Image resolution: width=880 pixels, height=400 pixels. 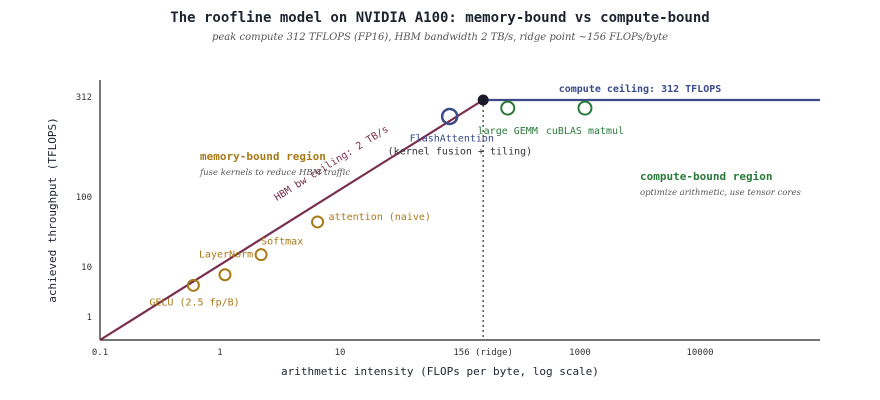 I want to click on memory-region-label: memory-bound region, so click(x=263, y=156).